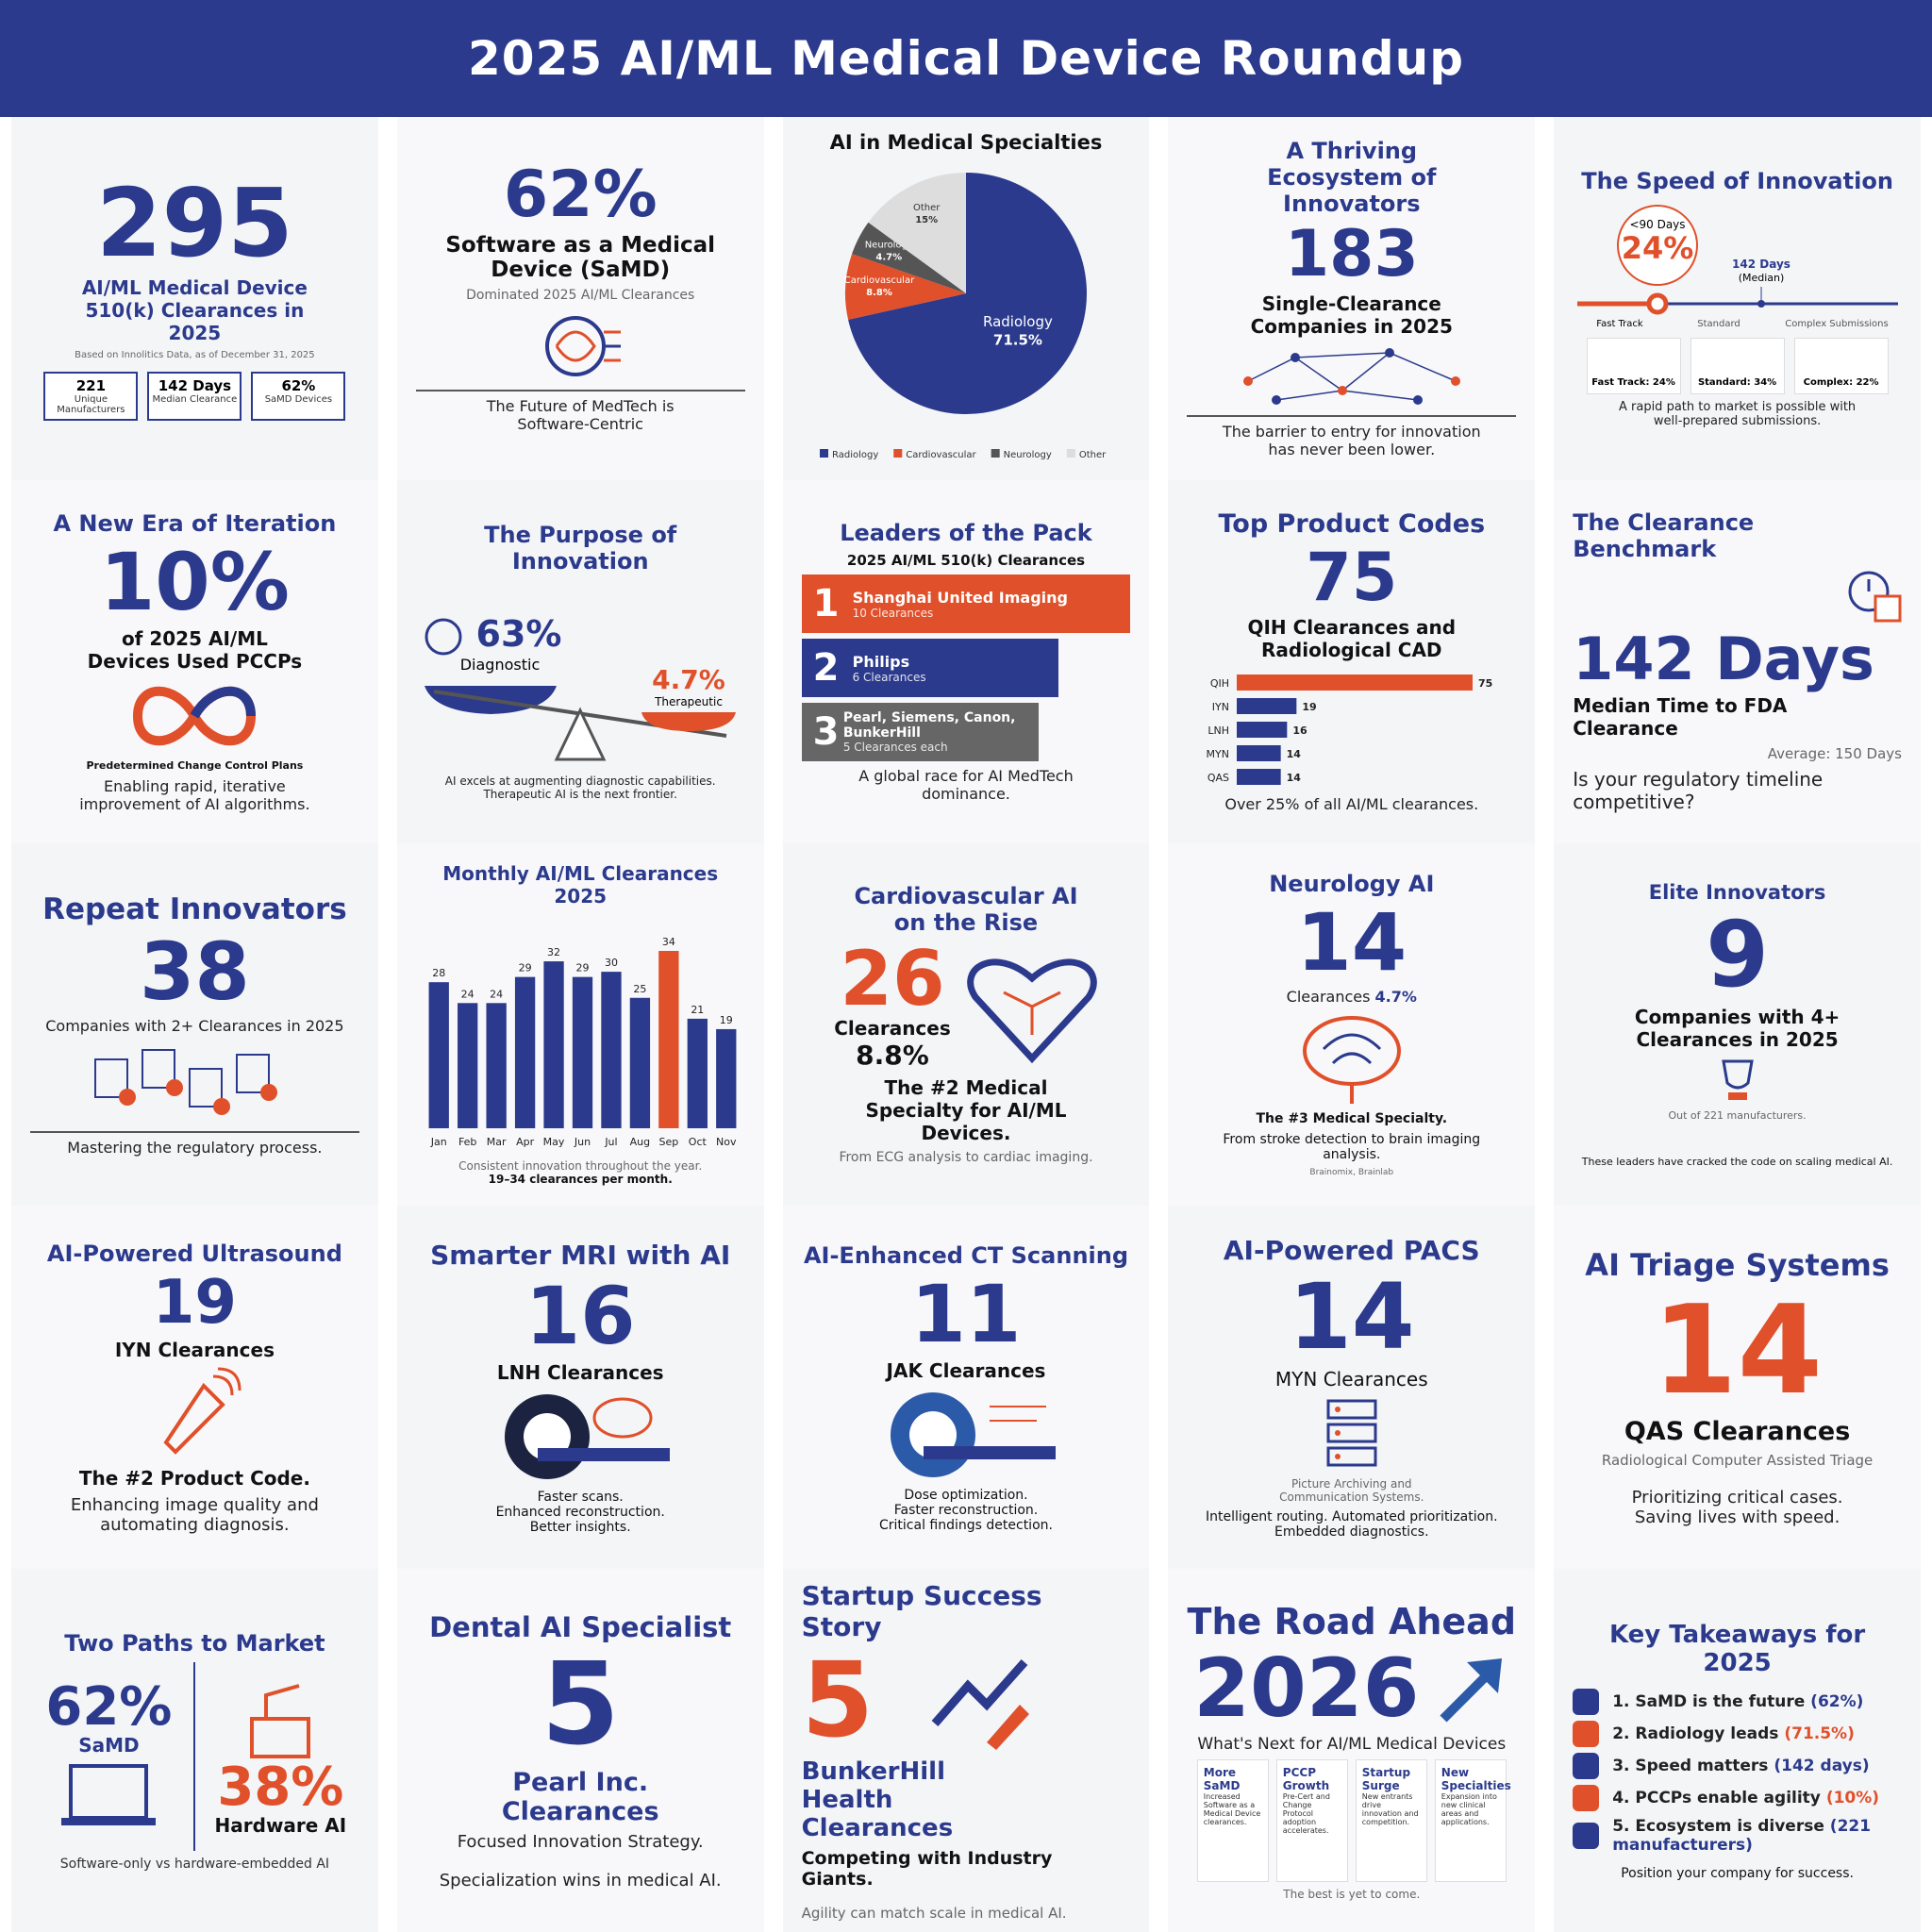 Image resolution: width=1932 pixels, height=1932 pixels. Describe the element at coordinates (194, 396) in the screenshot. I see `stat-box: 142 Days Median Clearance` at that location.